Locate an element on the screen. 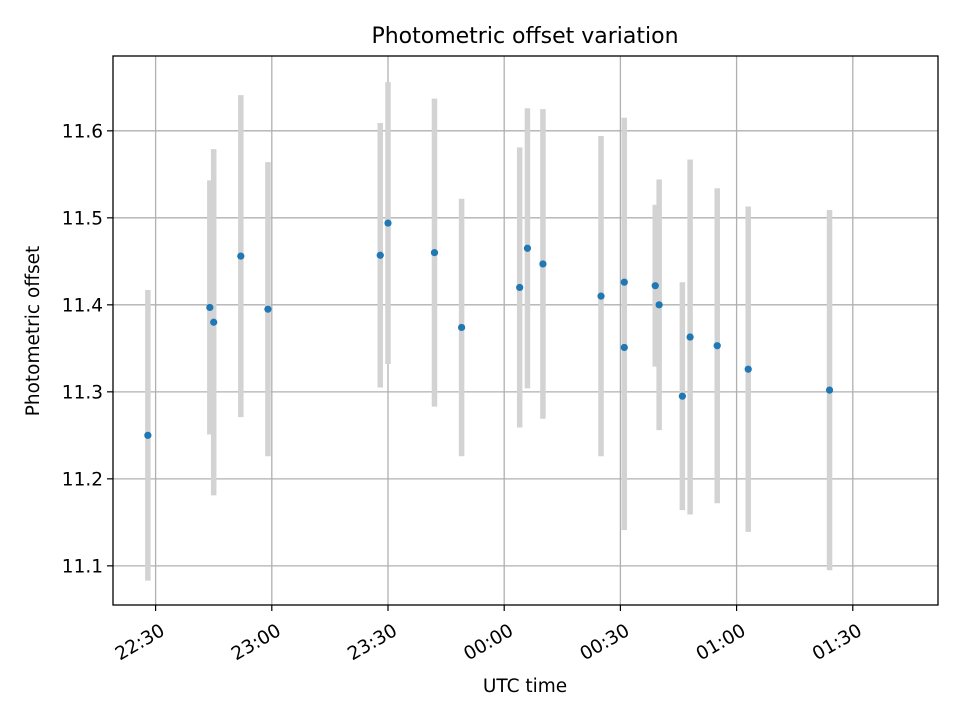 This screenshot has width=960, height=720. y-tick-label: 11.2 is located at coordinates (82, 479).